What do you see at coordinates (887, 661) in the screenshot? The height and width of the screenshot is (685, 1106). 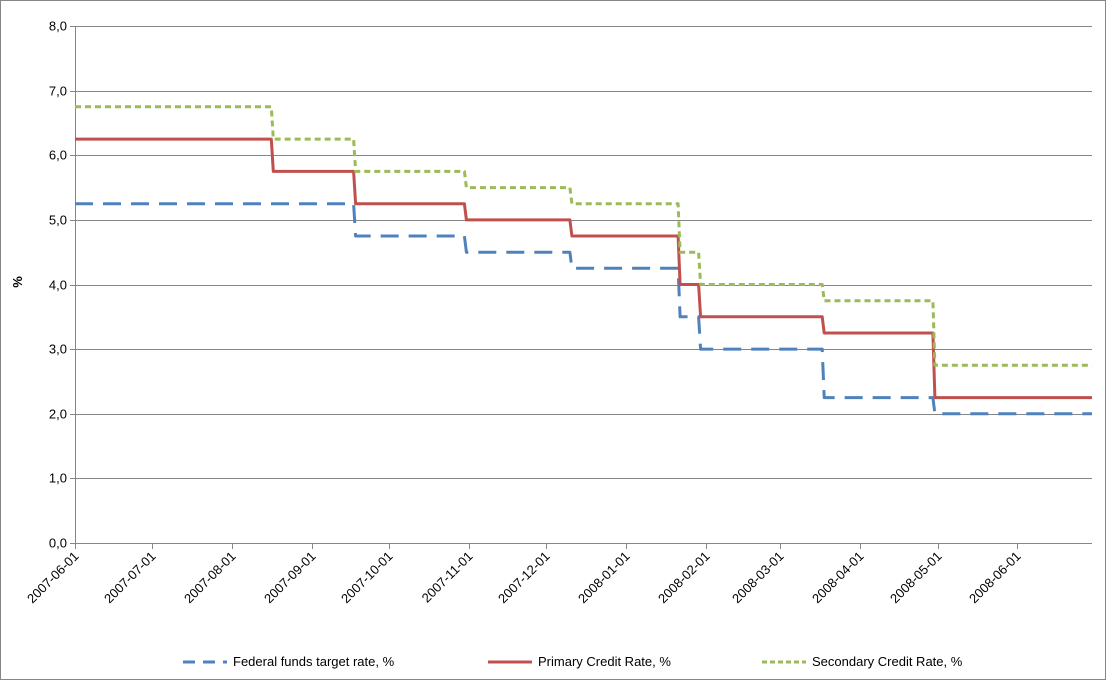 I see `legend-label-3: Secondary Credit Rate, %` at bounding box center [887, 661].